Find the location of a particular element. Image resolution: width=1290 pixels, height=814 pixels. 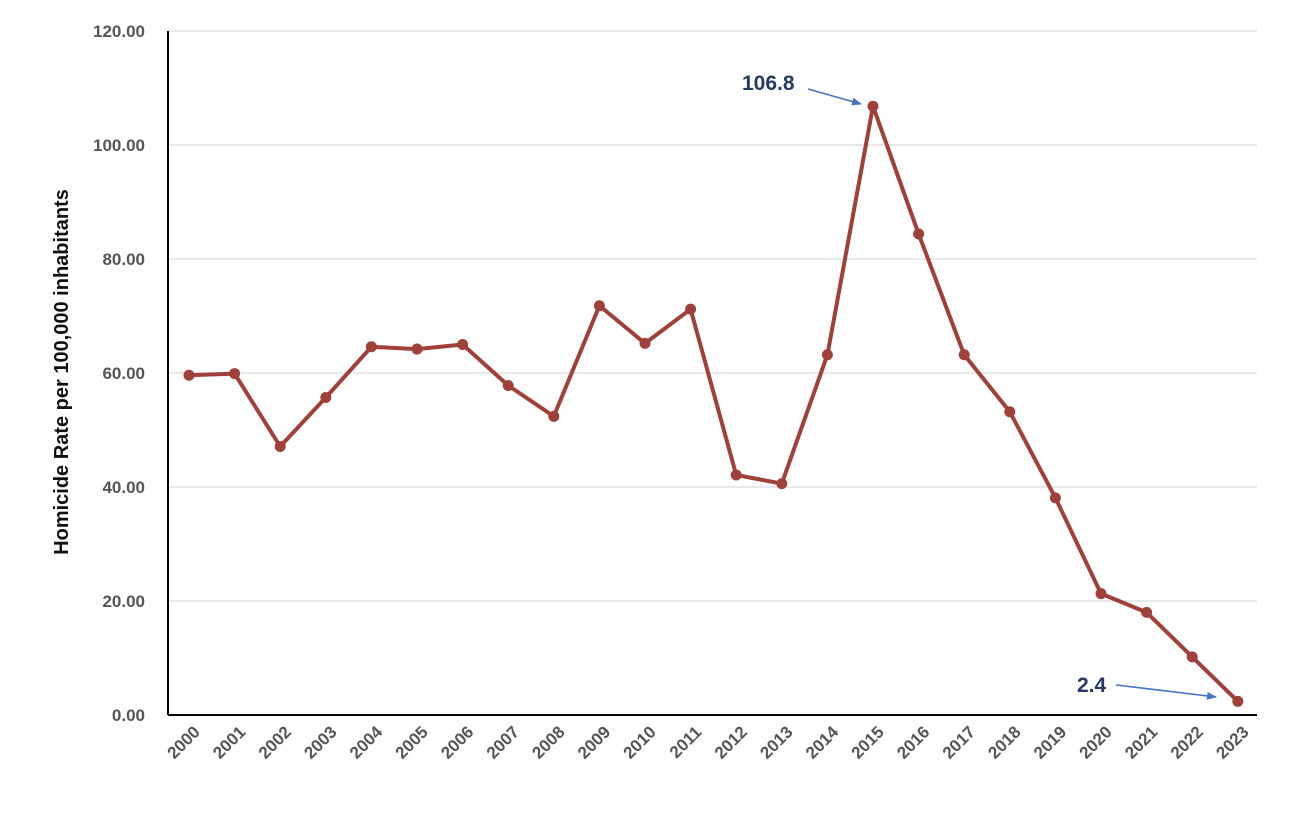

x-tick-label: 2014 is located at coordinates (822, 742).